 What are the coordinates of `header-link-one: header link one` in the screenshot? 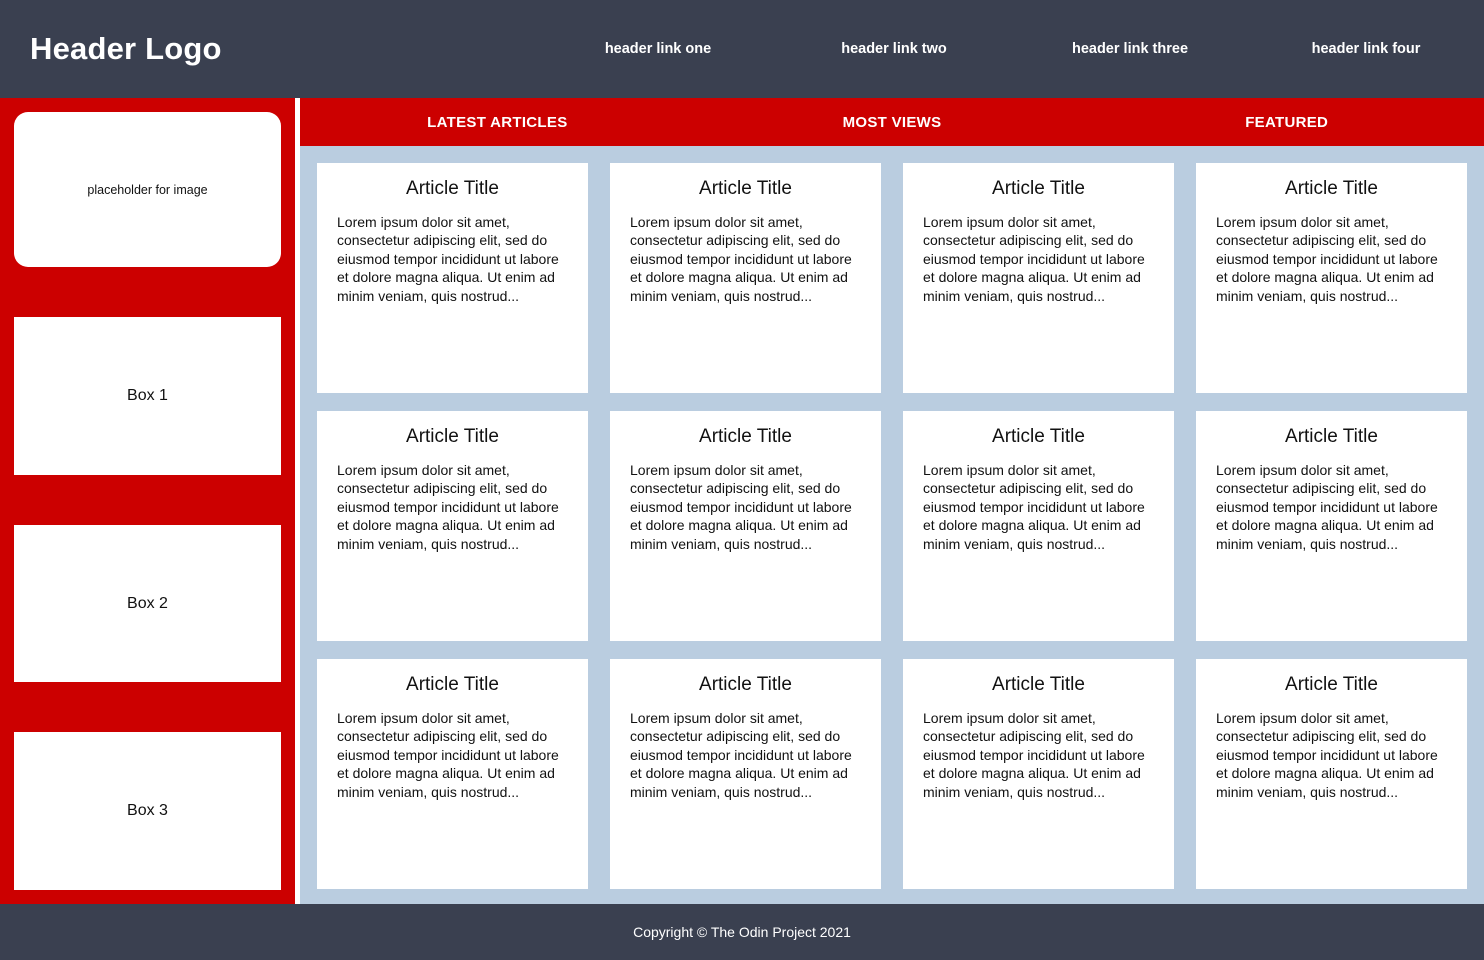 It's located at (658, 49).